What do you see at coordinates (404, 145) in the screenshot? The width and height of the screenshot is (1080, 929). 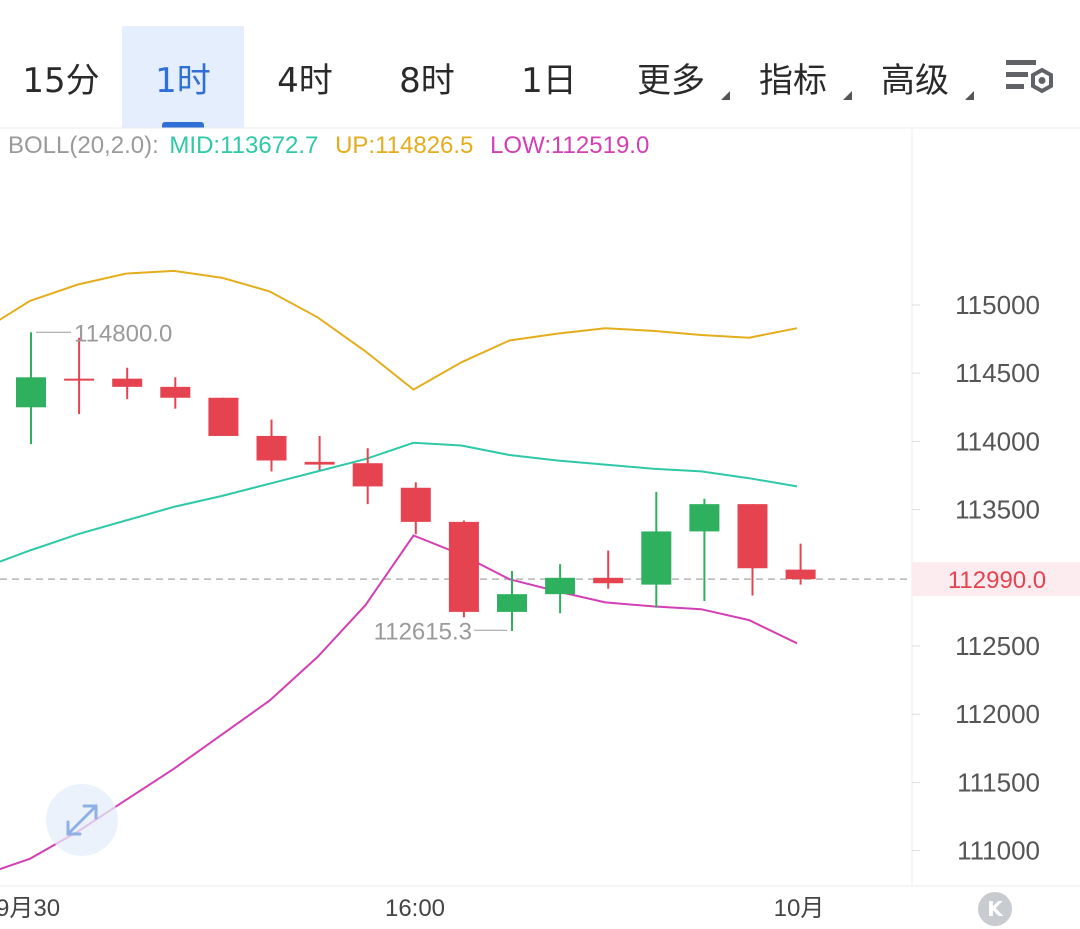 I see `boll-legend-up: UP:114826.5` at bounding box center [404, 145].